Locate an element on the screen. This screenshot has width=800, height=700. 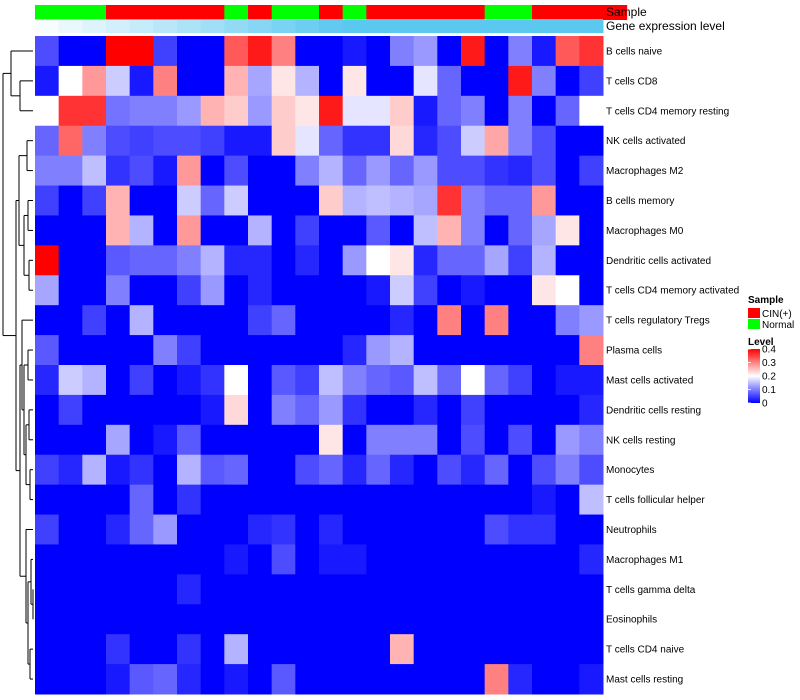
row-label: T cells CD4 naive is located at coordinates (645, 650).